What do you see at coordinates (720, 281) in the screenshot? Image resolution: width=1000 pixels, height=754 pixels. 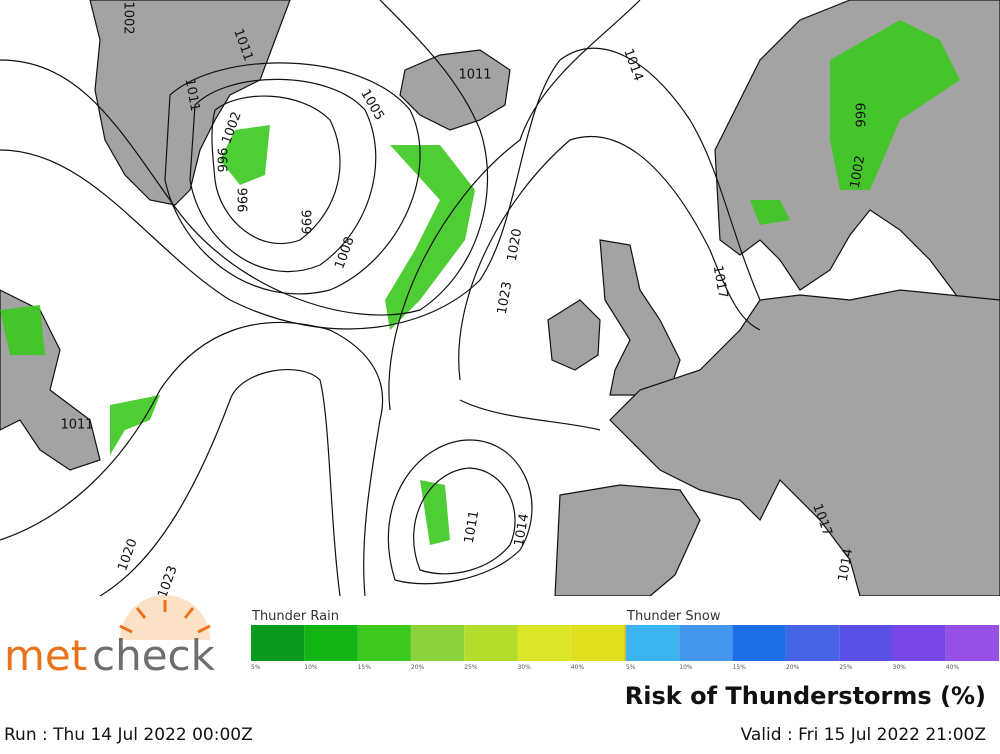 I see `isobar-label: 1017` at bounding box center [720, 281].